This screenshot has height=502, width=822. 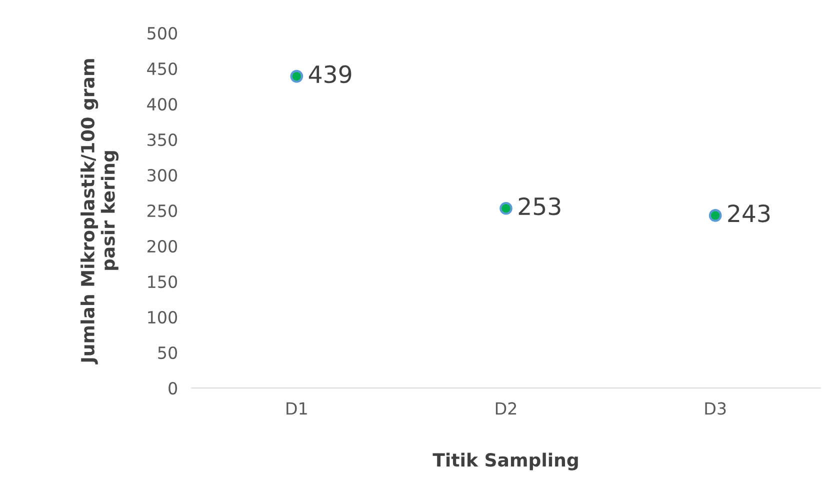 I want to click on y-tick-label: 400, so click(x=162, y=104).